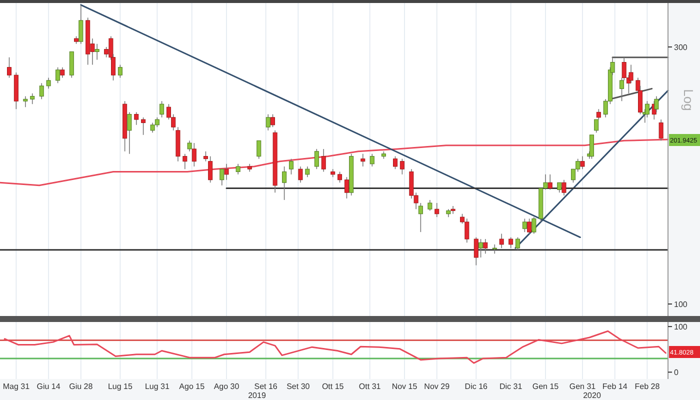 The width and height of the screenshot is (700, 400). I want to click on text: Log, so click(688, 100).